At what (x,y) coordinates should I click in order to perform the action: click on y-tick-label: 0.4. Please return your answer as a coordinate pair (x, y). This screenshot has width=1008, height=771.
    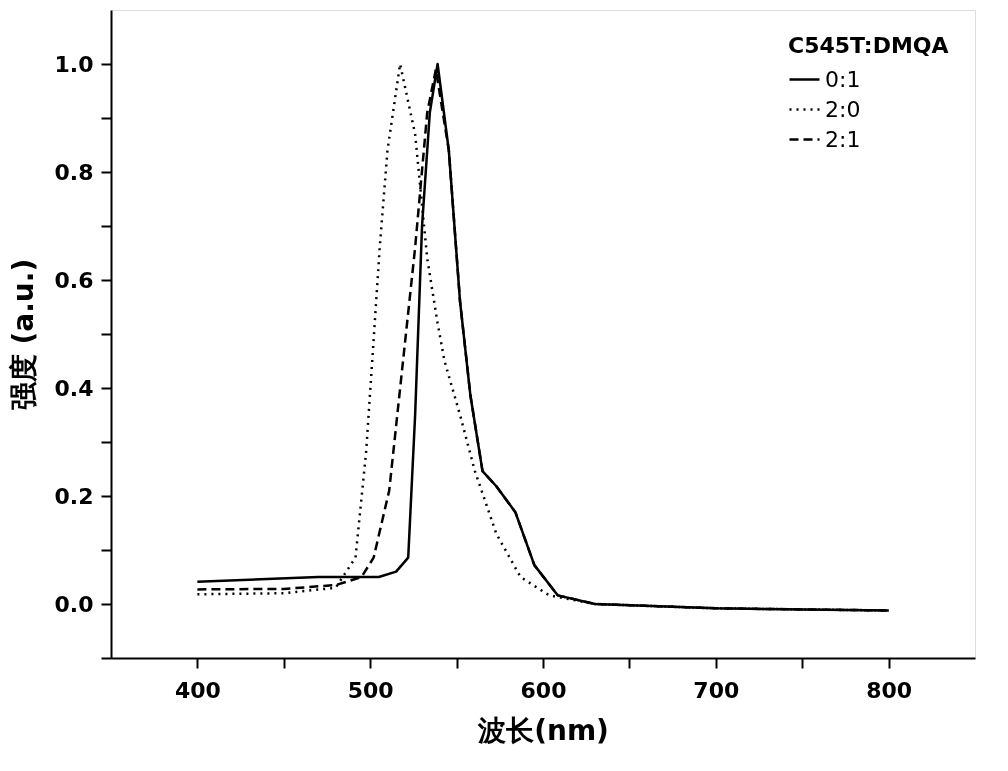
    Looking at the image, I should click on (74, 388).